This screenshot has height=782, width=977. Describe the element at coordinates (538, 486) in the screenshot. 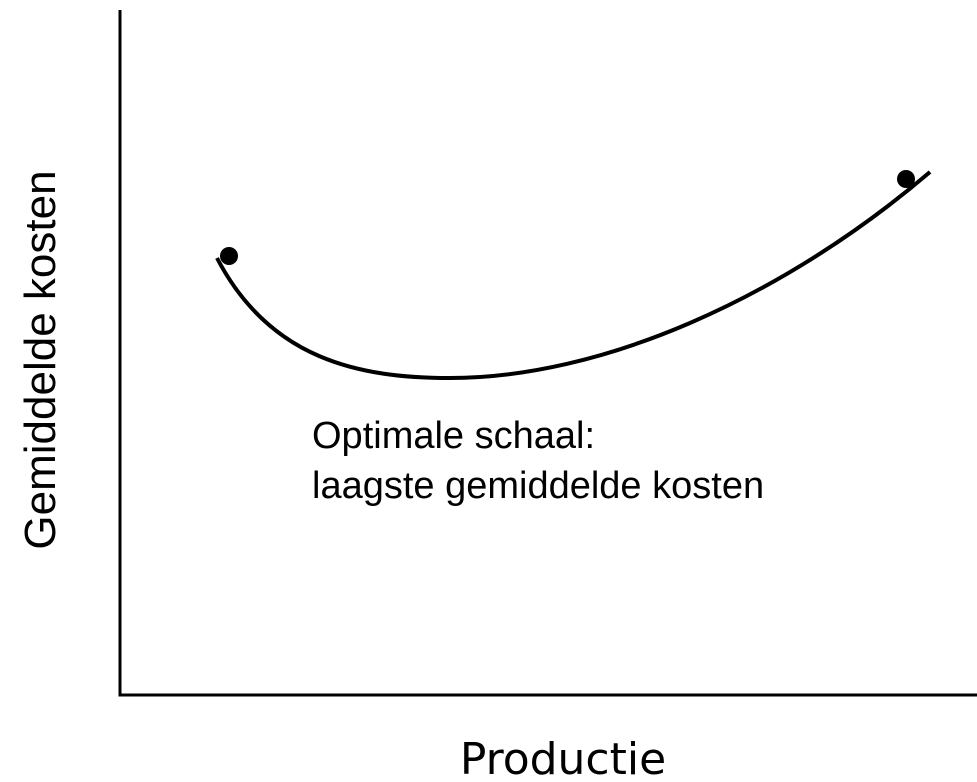

I see `annotation-line: laagste gemiddelde kosten` at that location.